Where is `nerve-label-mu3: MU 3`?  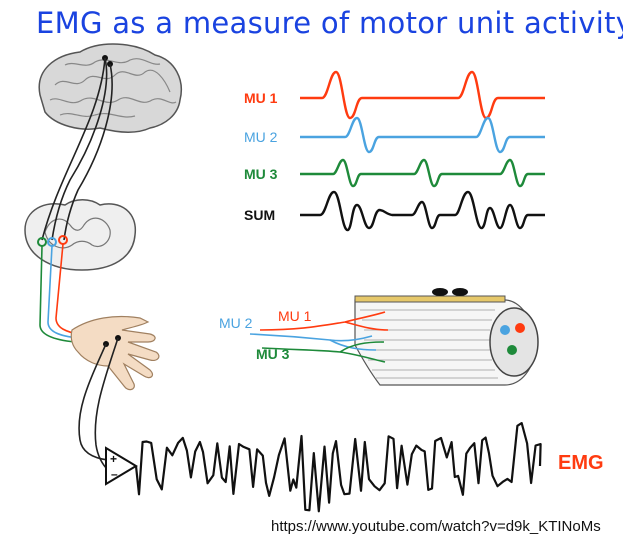
nerve-label-mu3: MU 3 is located at coordinates (273, 354).